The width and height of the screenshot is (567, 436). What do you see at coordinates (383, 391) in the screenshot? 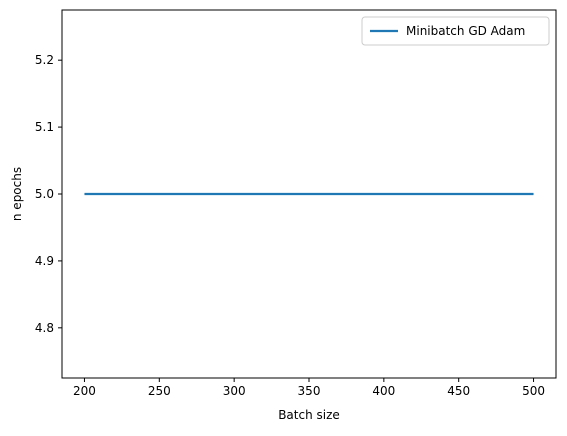
I see `x-tick-label: 400` at bounding box center [383, 391].